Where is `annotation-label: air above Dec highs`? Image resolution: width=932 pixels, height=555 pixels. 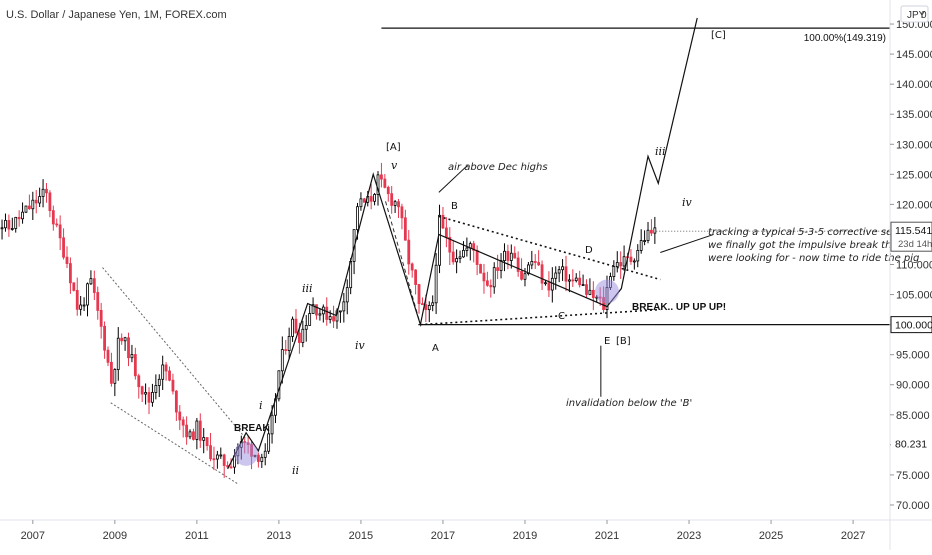
annotation-label: air above Dec highs is located at coordinates (498, 167).